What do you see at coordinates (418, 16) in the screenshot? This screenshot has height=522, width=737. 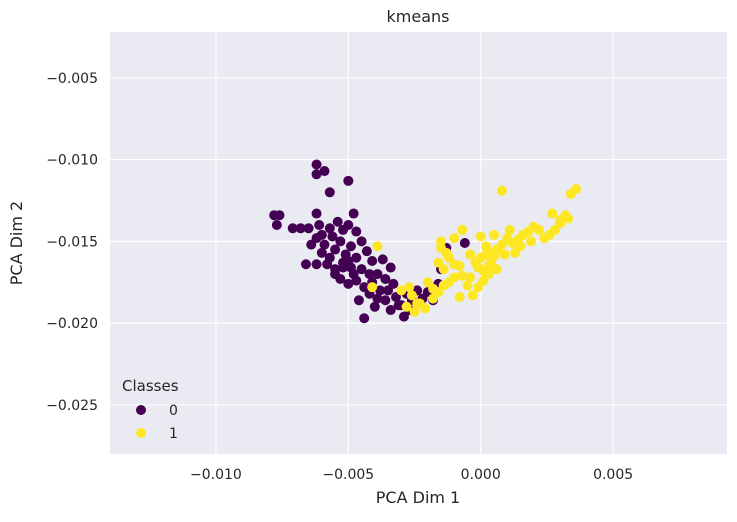 I see `chart-title: kmeans` at bounding box center [418, 16].